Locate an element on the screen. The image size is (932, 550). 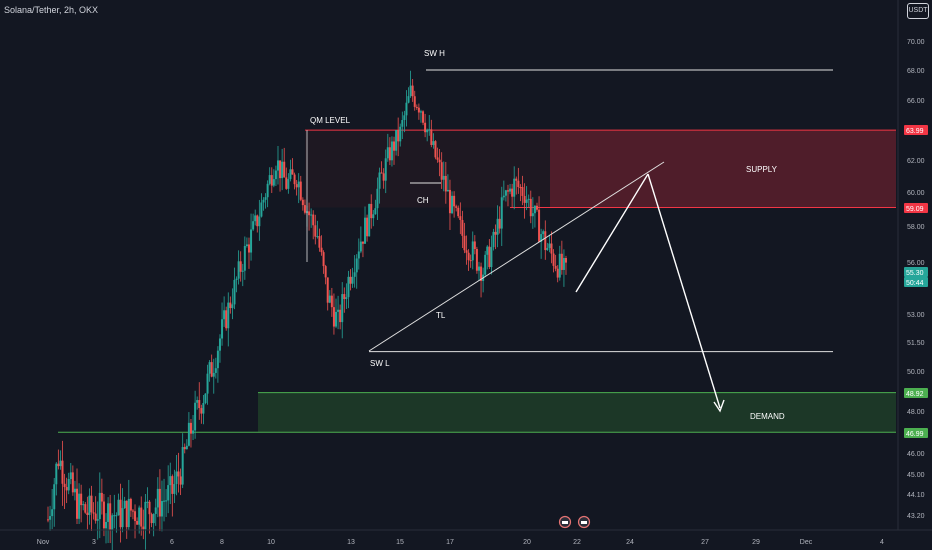
time-tick-label: Nov is located at coordinates (43, 542).